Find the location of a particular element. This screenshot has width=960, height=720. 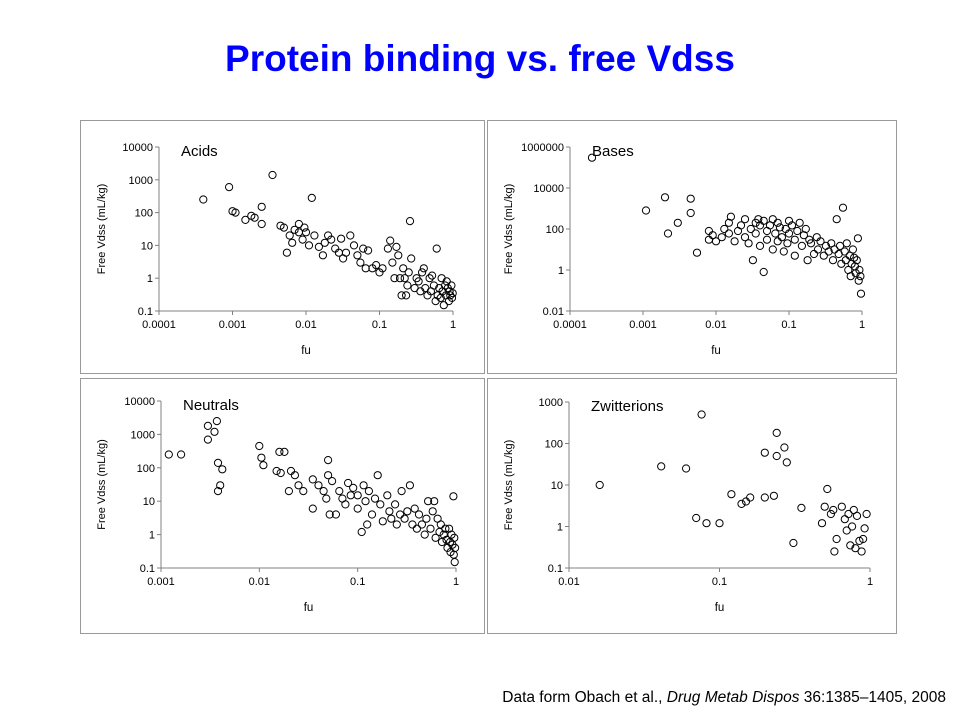

x-axis-label: fu is located at coordinates (306, 351).